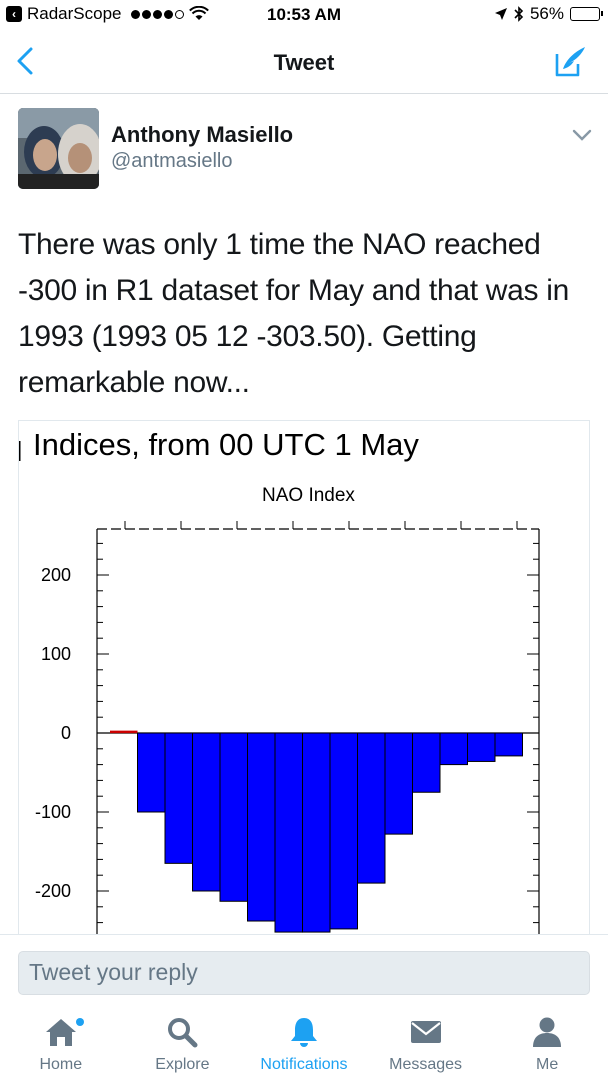  I want to click on new-content-dot, so click(80, 1022).